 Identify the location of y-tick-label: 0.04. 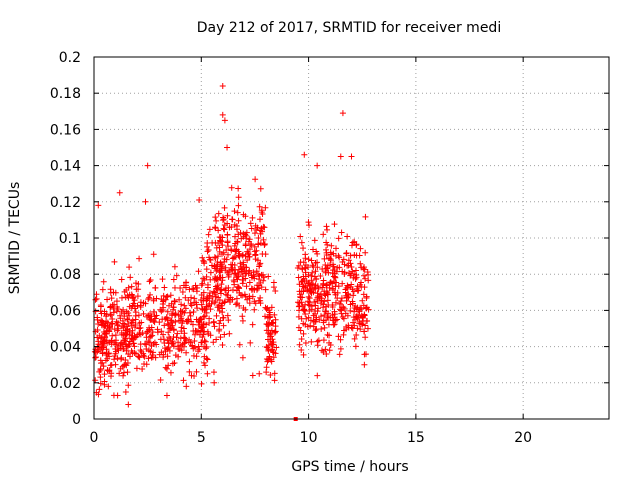
(65, 348).